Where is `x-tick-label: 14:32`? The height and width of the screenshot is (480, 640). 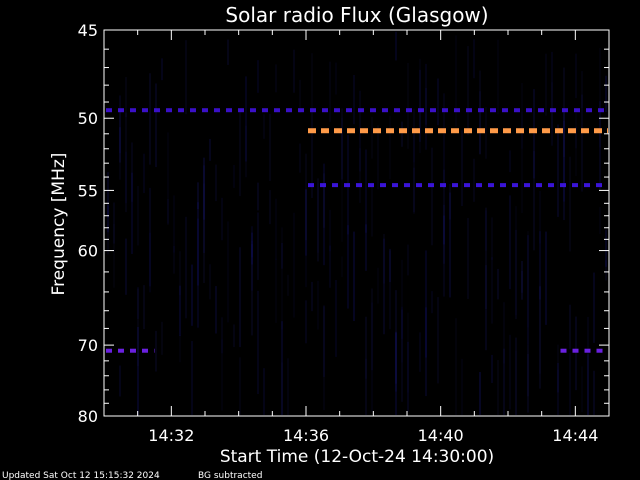
x-tick-label: 14:32 is located at coordinates (171, 435).